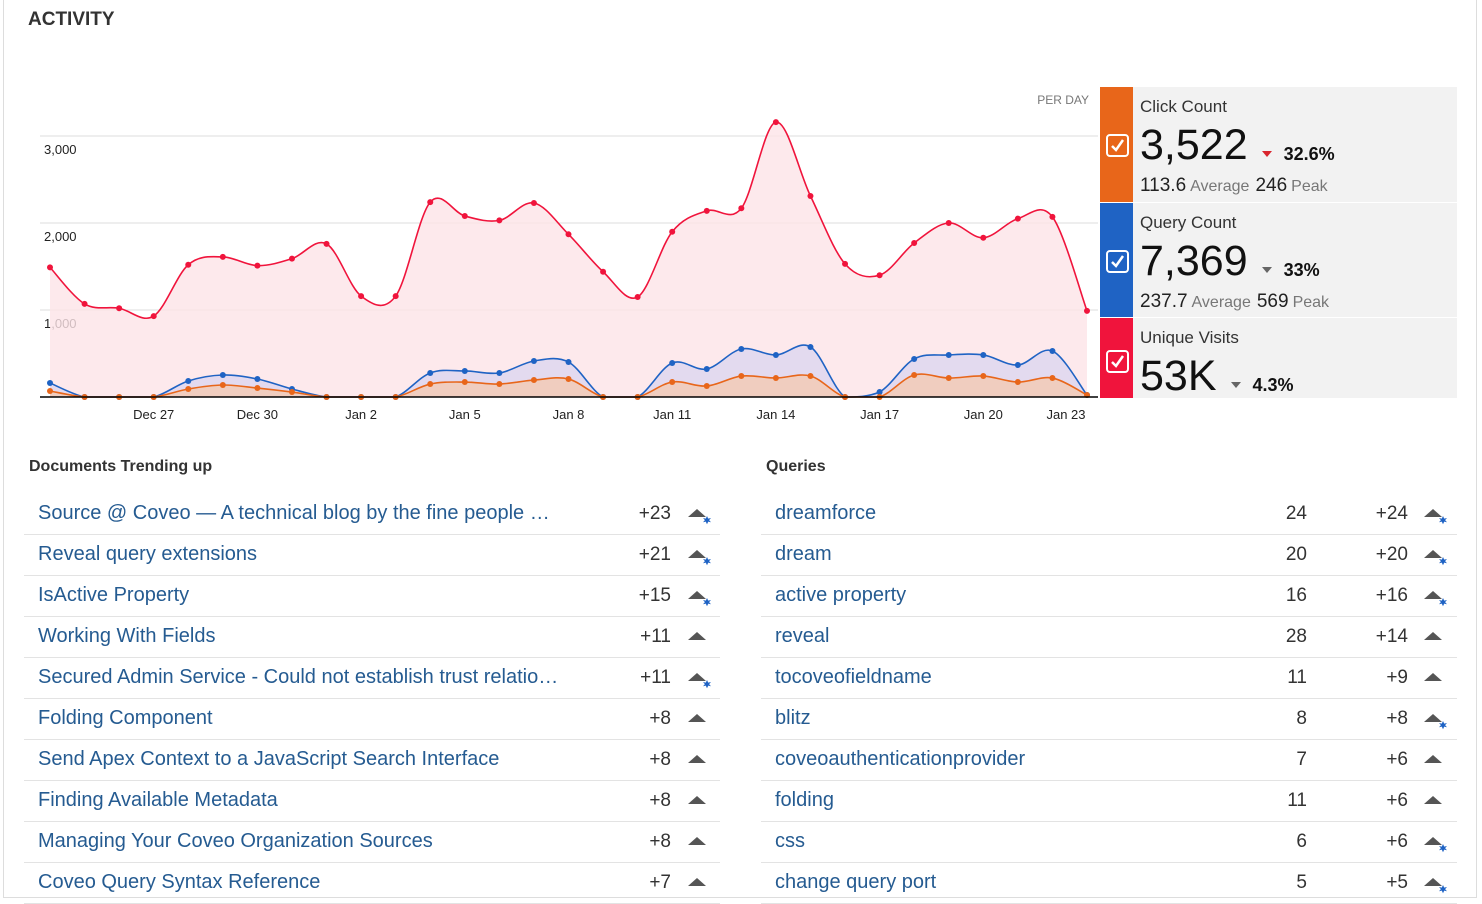 Image resolution: width=1482 pixels, height=904 pixels. Describe the element at coordinates (1109, 678) in the screenshot. I see `table-row: tocoveofieldname 11 +9` at that location.